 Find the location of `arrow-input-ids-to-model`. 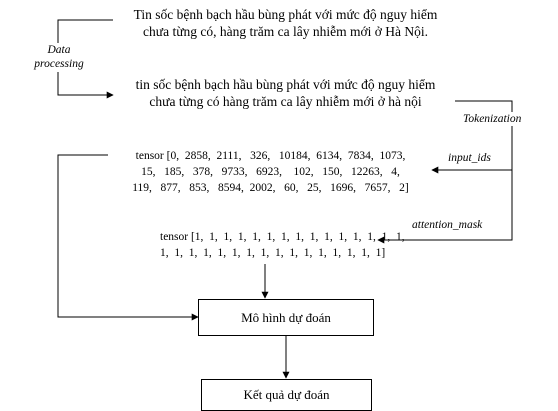

arrow-input-ids-to-model is located at coordinates (128, 237).